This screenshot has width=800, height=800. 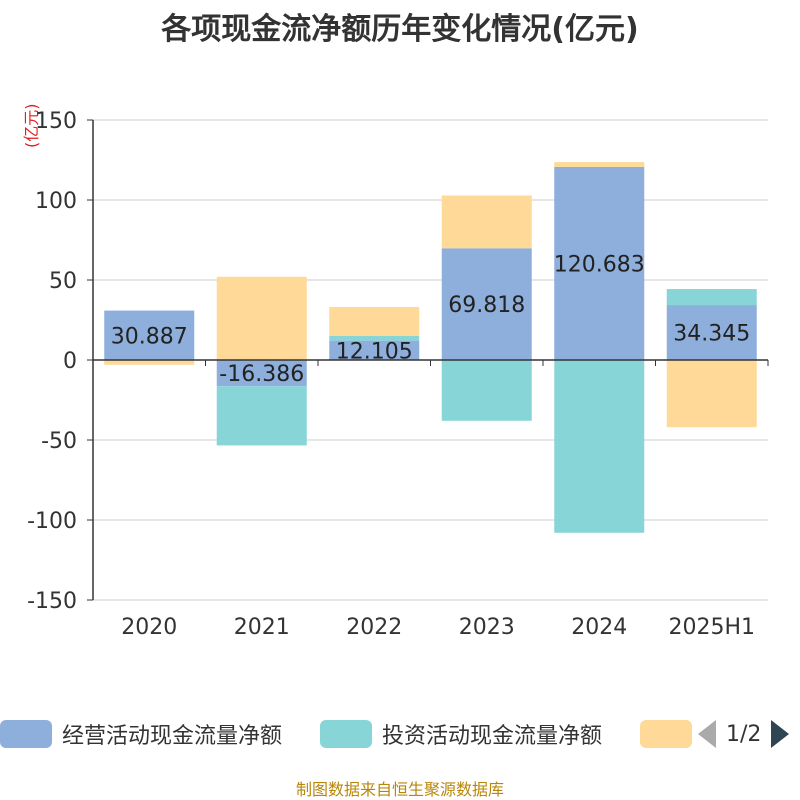 I want to click on data-label-2023: 69.818, so click(x=486, y=305).